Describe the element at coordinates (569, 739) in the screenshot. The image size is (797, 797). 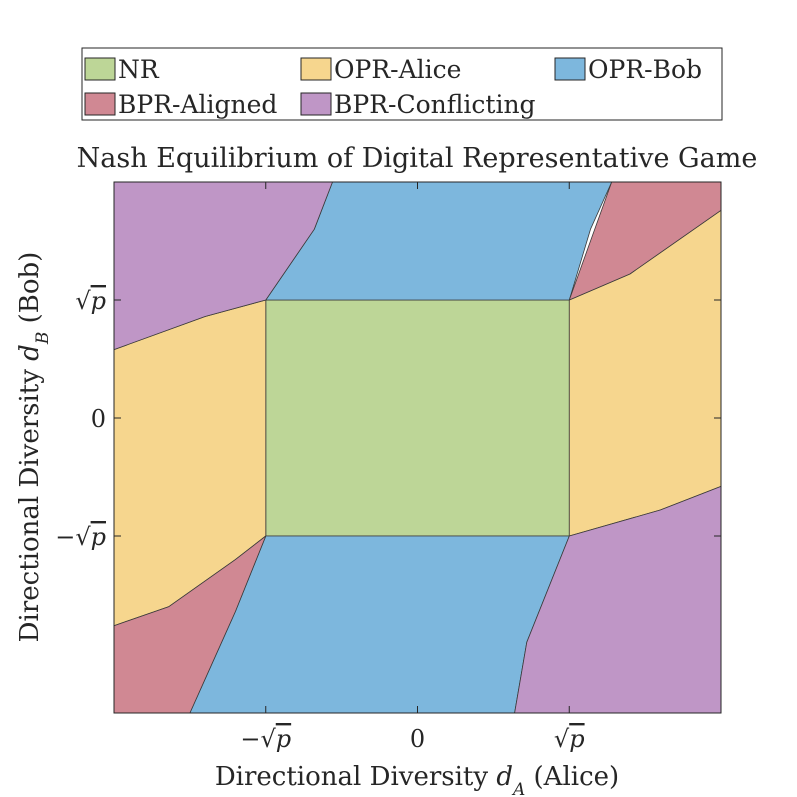
I see `x-tick-label-2: √p` at that location.